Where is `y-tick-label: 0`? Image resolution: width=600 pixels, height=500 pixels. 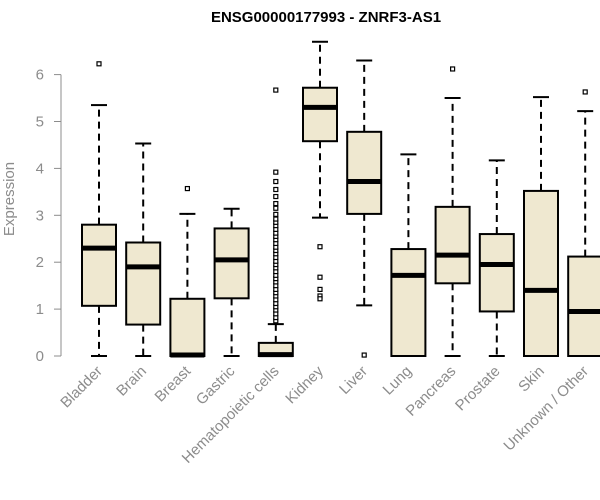
y-tick-label: 0 is located at coordinates (40, 356).